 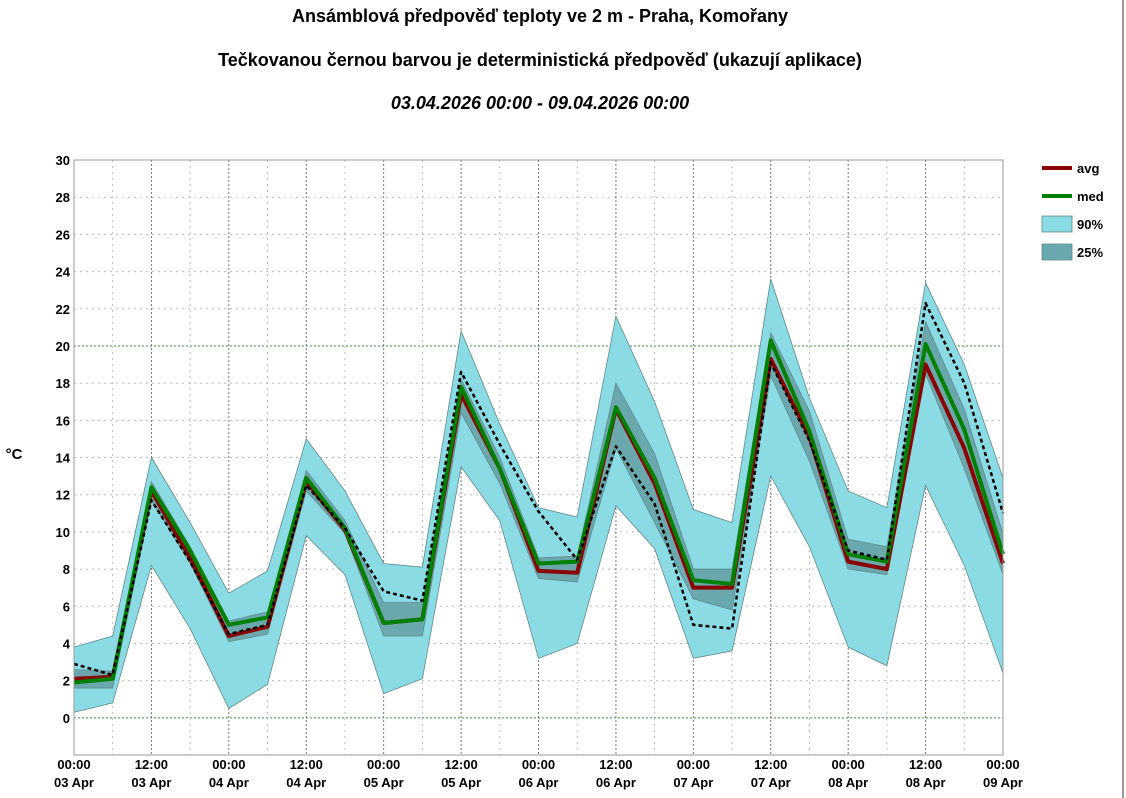 I want to click on y-tick-label: 12, so click(x=63, y=495).